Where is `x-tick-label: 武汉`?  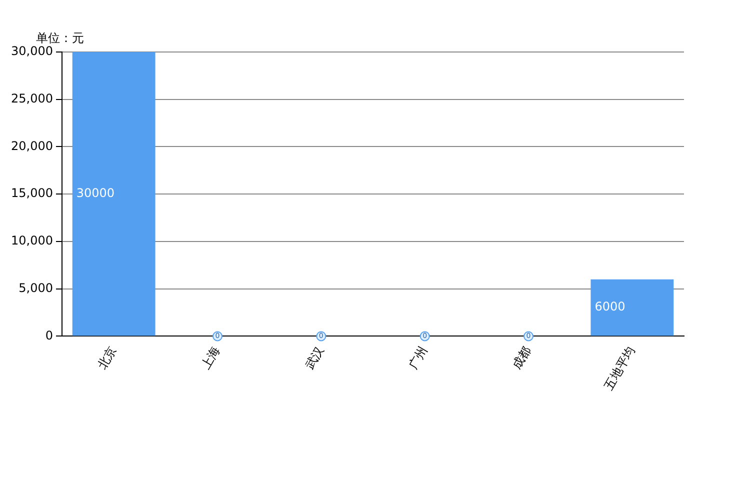 x-tick-label: 武汉 is located at coordinates (314, 358).